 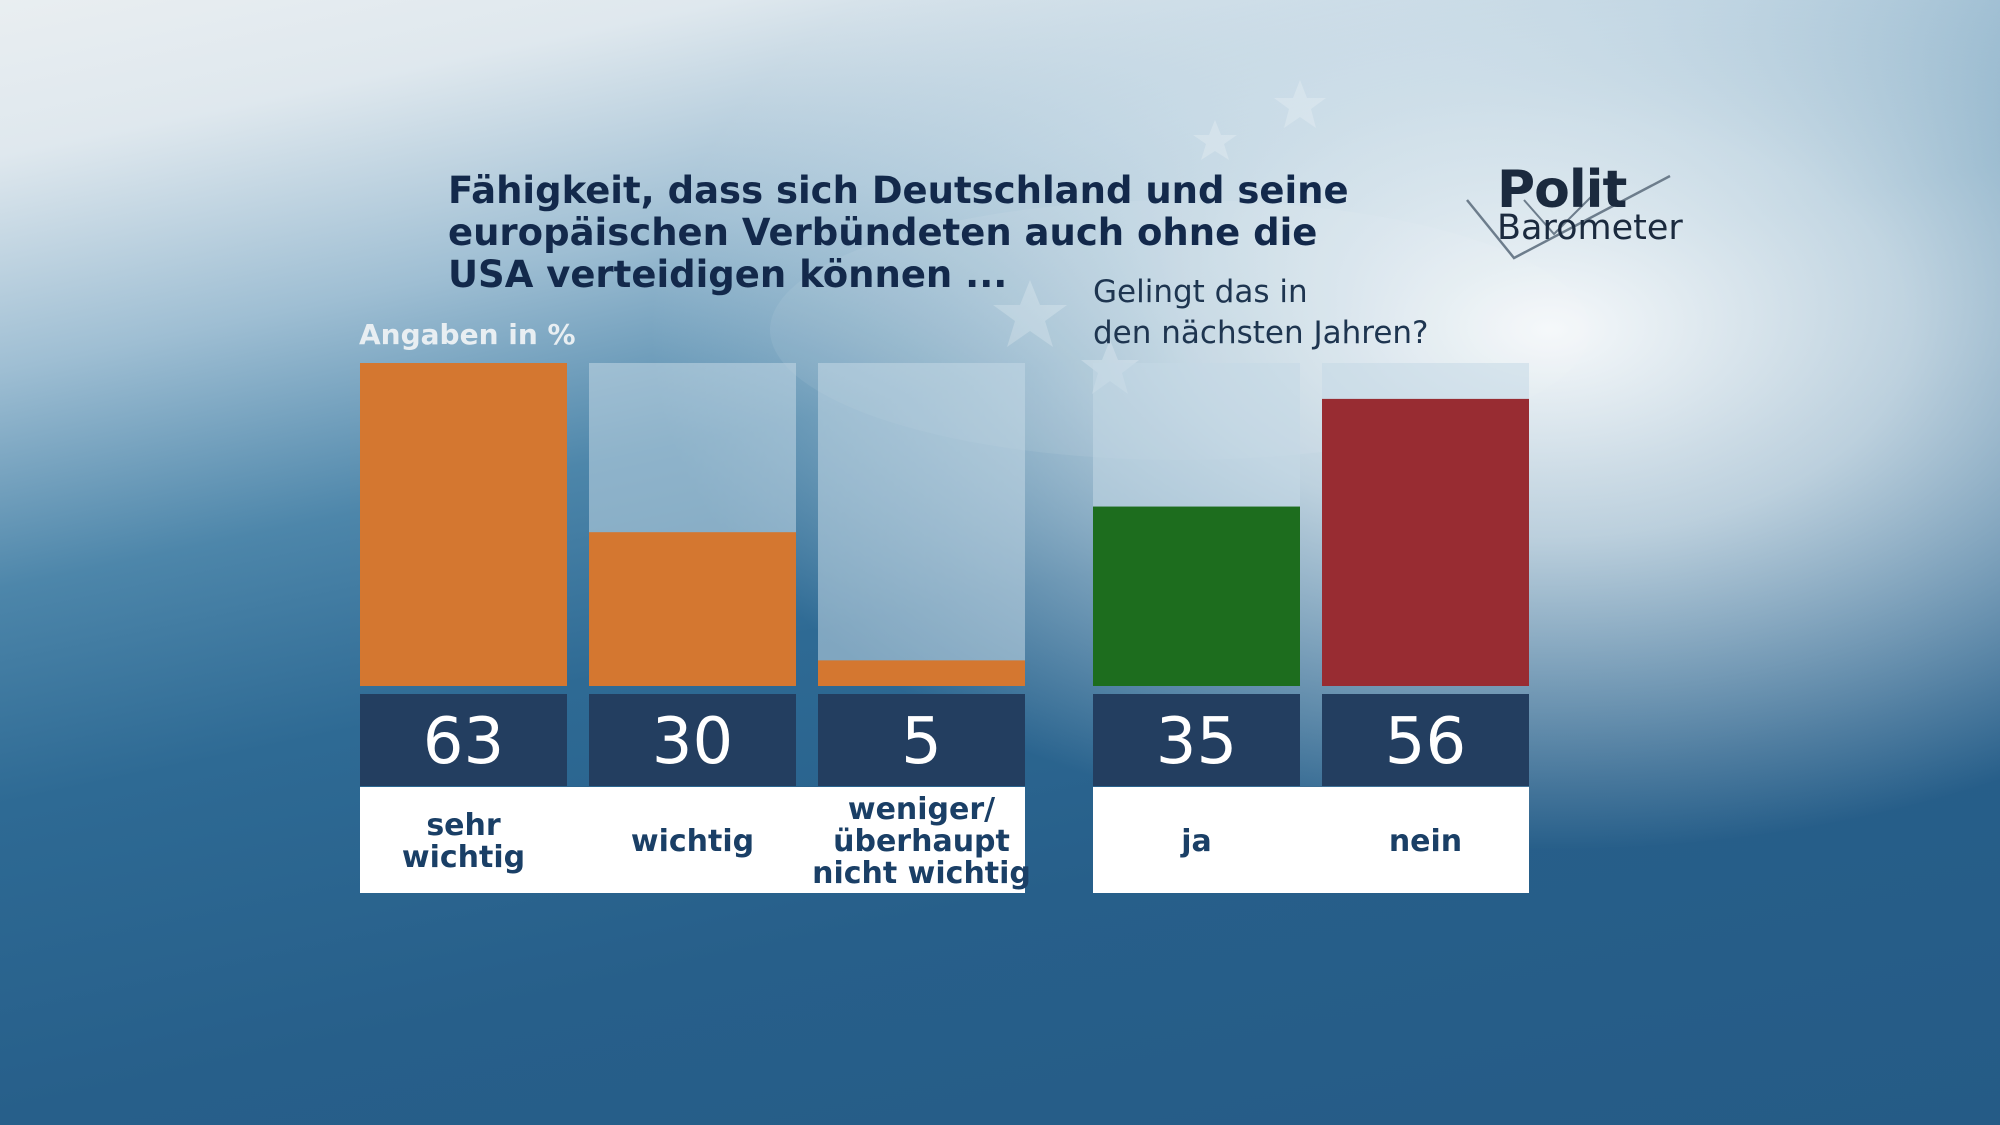 What do you see at coordinates (1425, 841) in the screenshot?
I see `category-label: nein` at bounding box center [1425, 841].